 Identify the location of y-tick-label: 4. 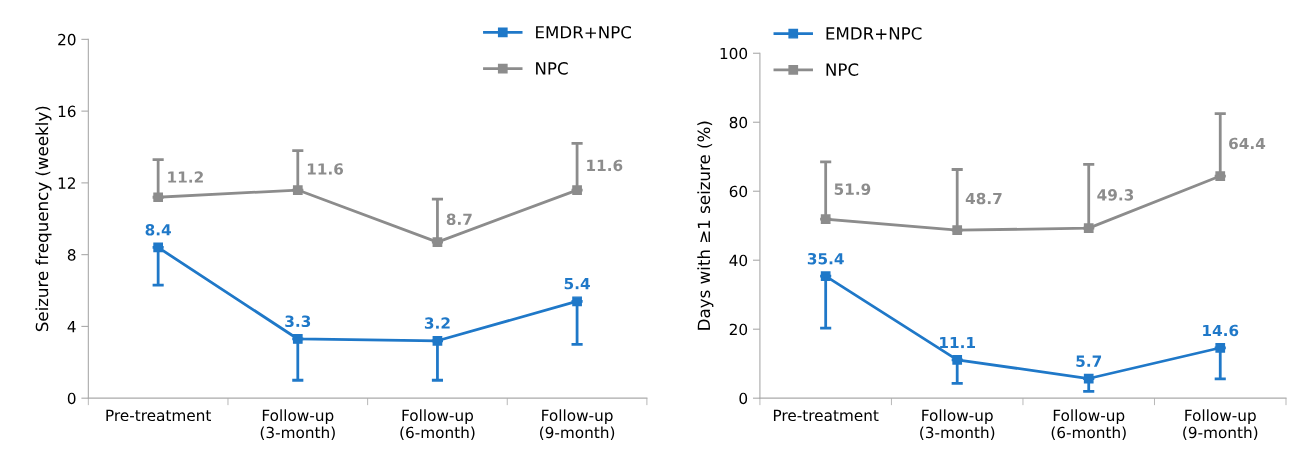
(71, 327).